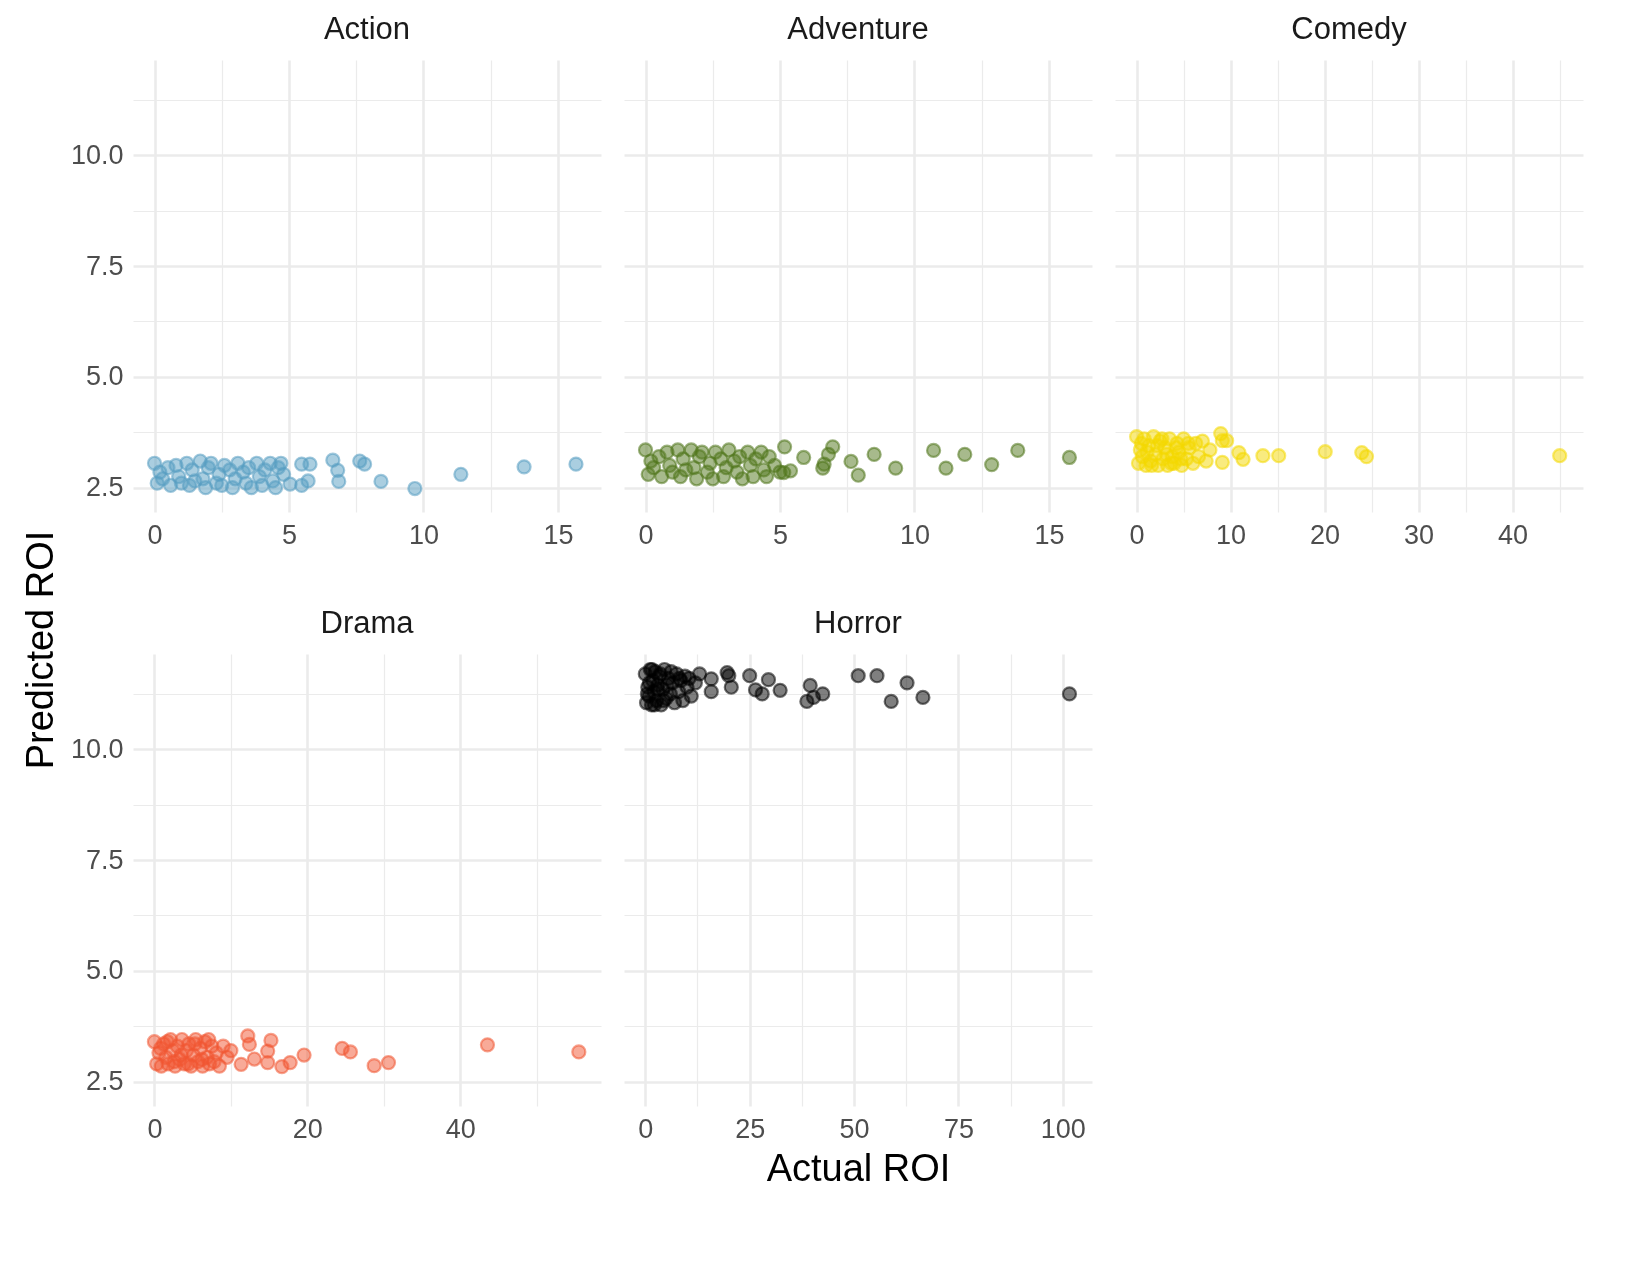  Describe the element at coordinates (40, 650) in the screenshot. I see `y-axis-title: Predicted ROI` at that location.